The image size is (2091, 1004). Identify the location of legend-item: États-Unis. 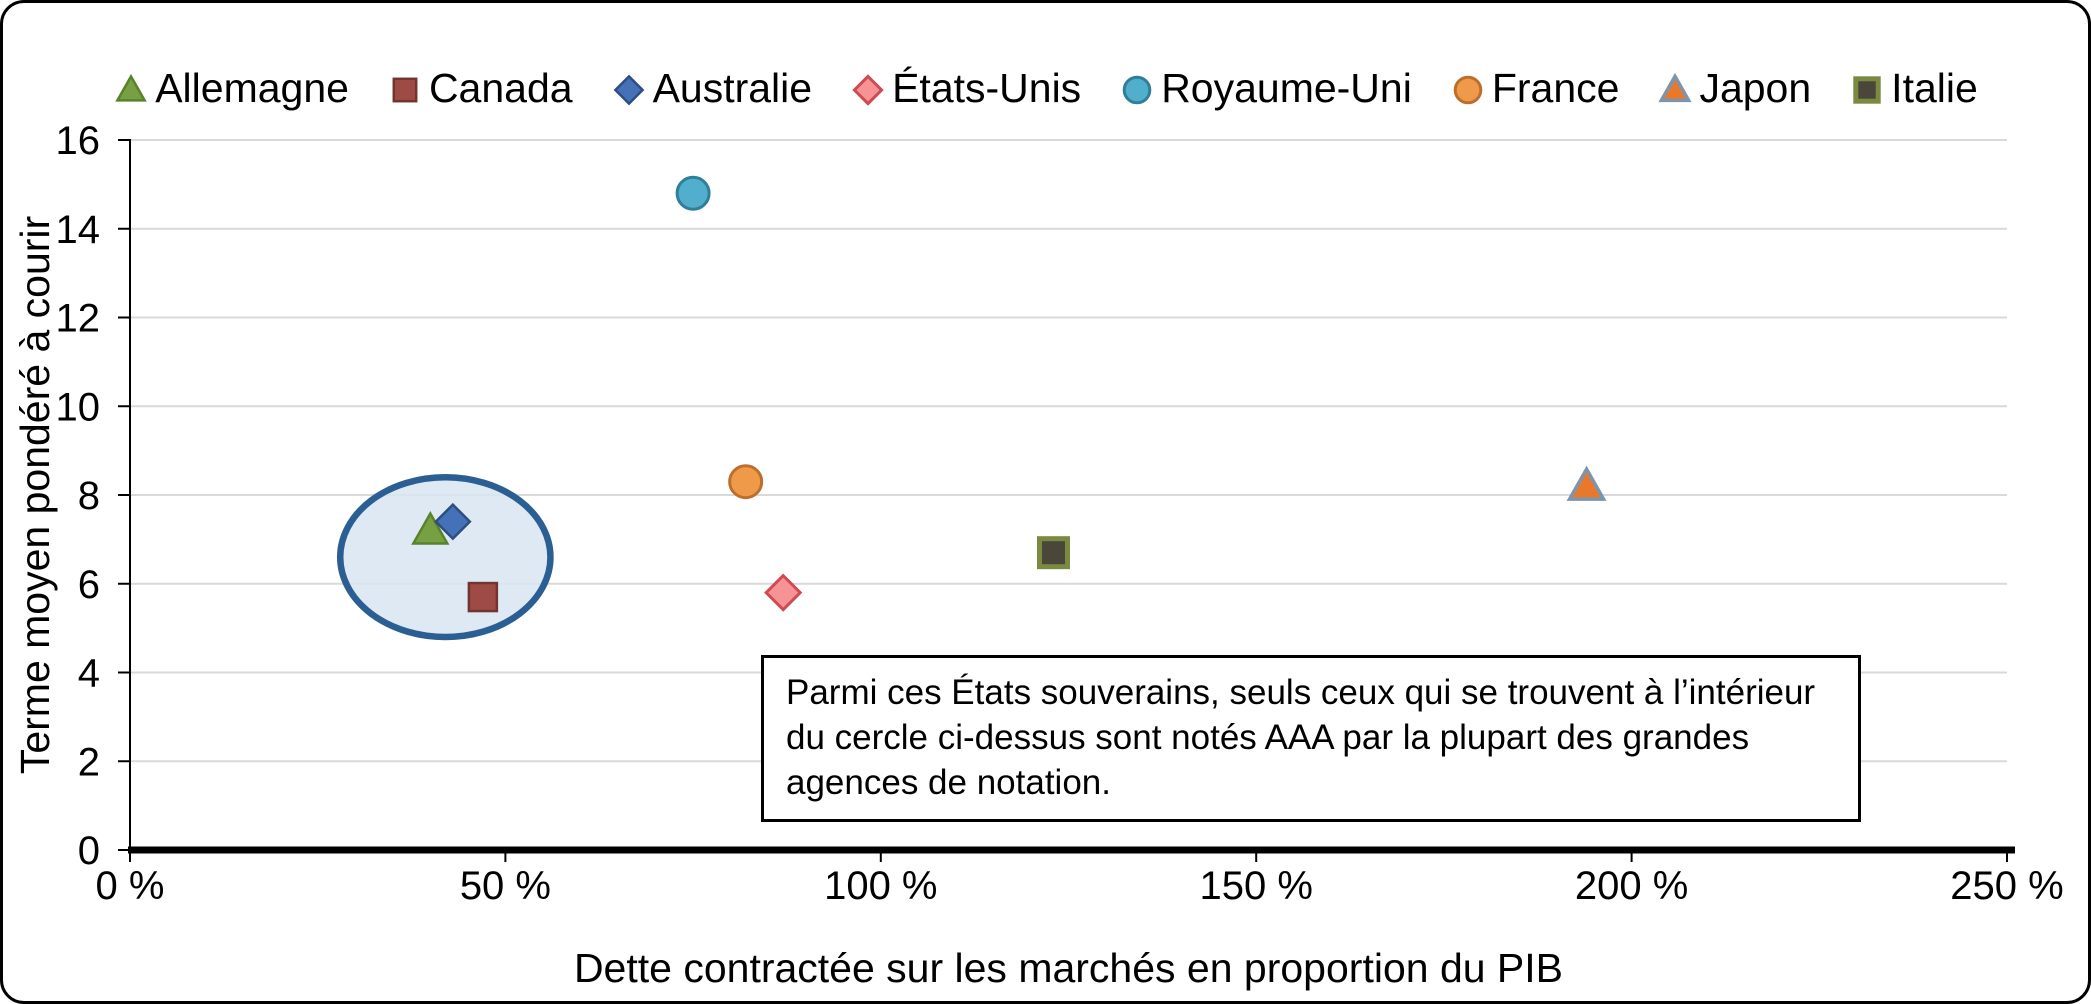
(965, 88).